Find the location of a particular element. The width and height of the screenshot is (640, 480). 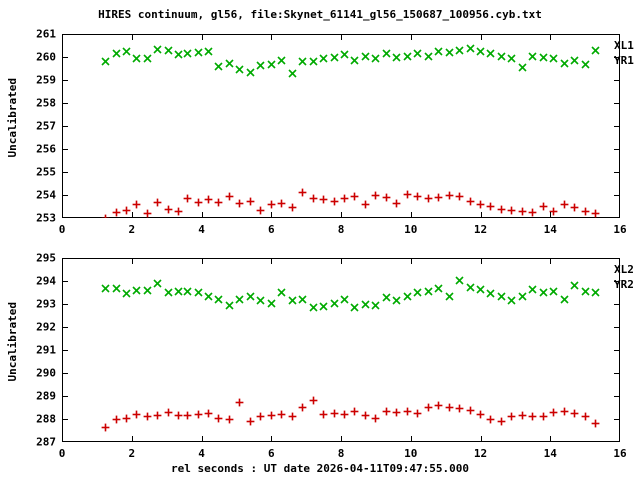

panel-1-xtick-label: 16 is located at coordinates (620, 229).